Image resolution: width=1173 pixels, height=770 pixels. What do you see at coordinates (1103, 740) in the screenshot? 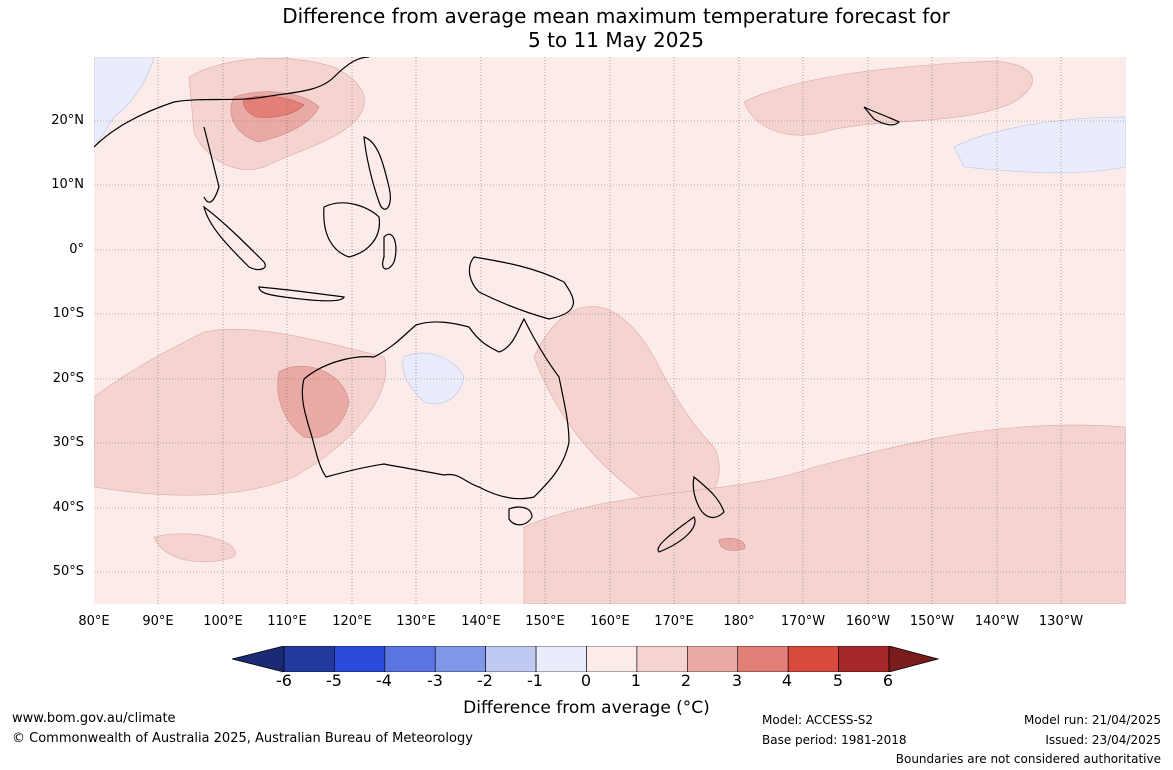
I see `issued-text: Issued: 23/04/2025` at bounding box center [1103, 740].